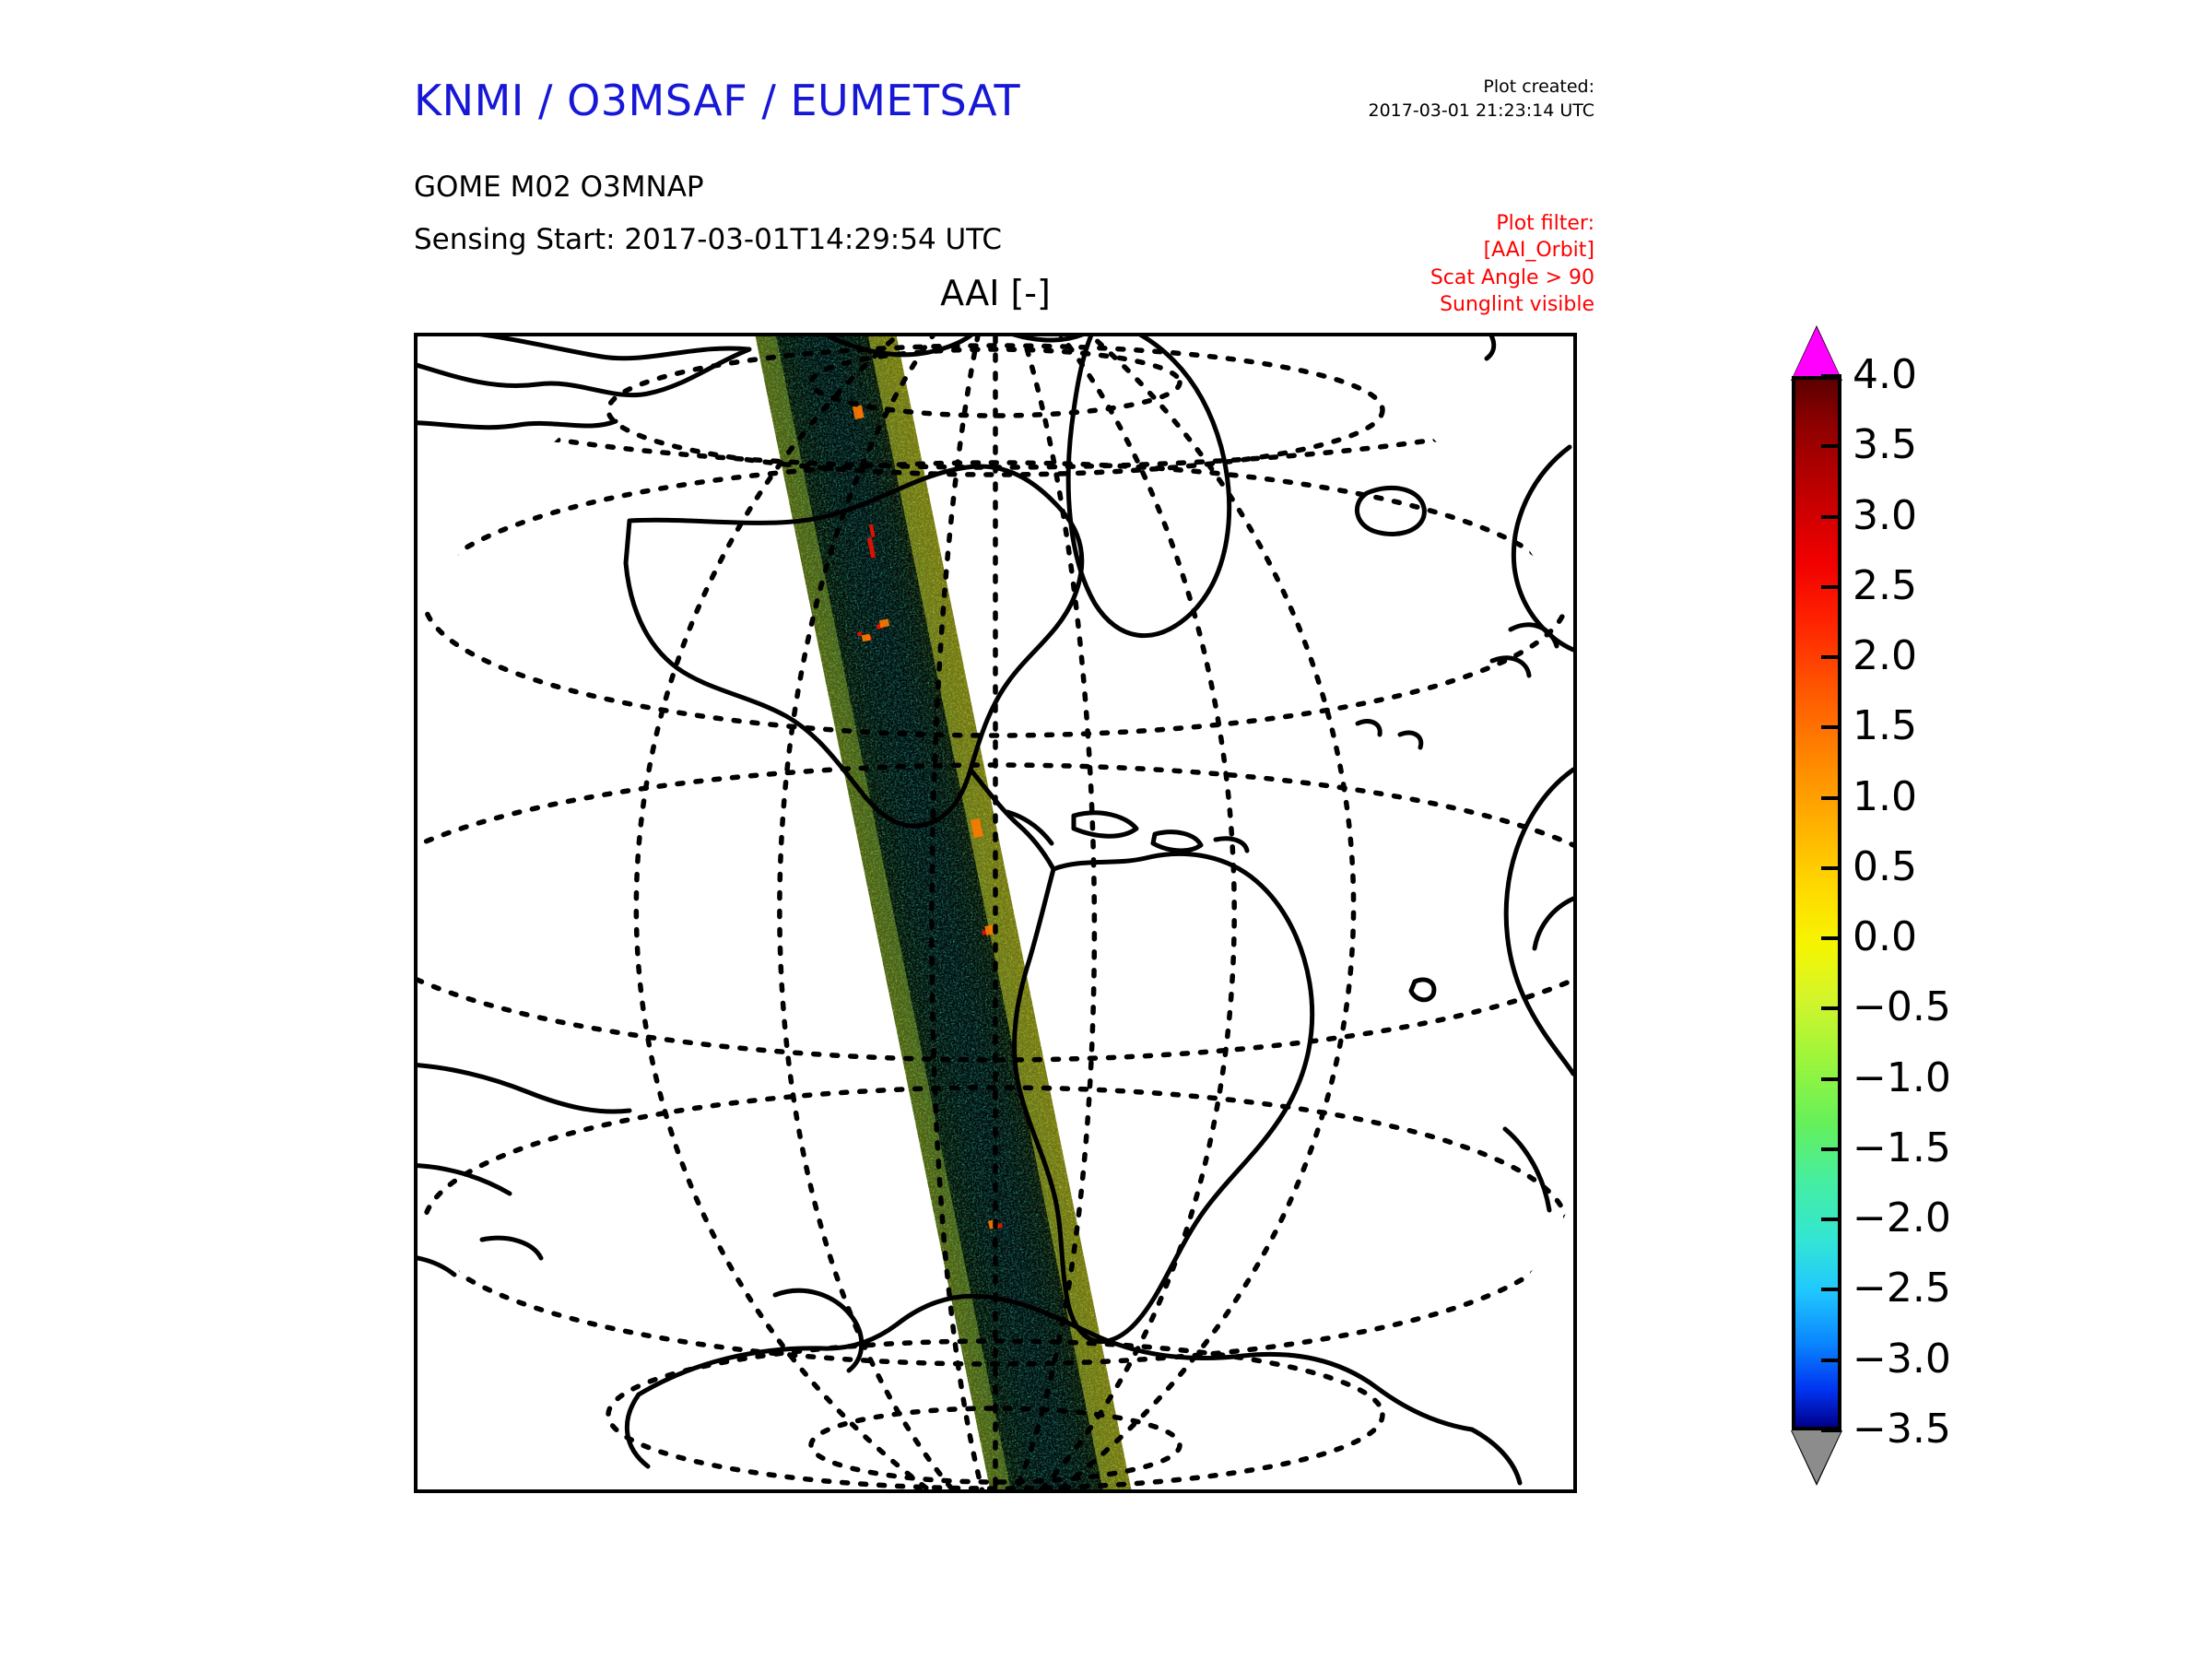 The image size is (2212, 1659). Describe the element at coordinates (1902, 1077) in the screenshot. I see `colorbar-tick-label: −1.0` at that location.